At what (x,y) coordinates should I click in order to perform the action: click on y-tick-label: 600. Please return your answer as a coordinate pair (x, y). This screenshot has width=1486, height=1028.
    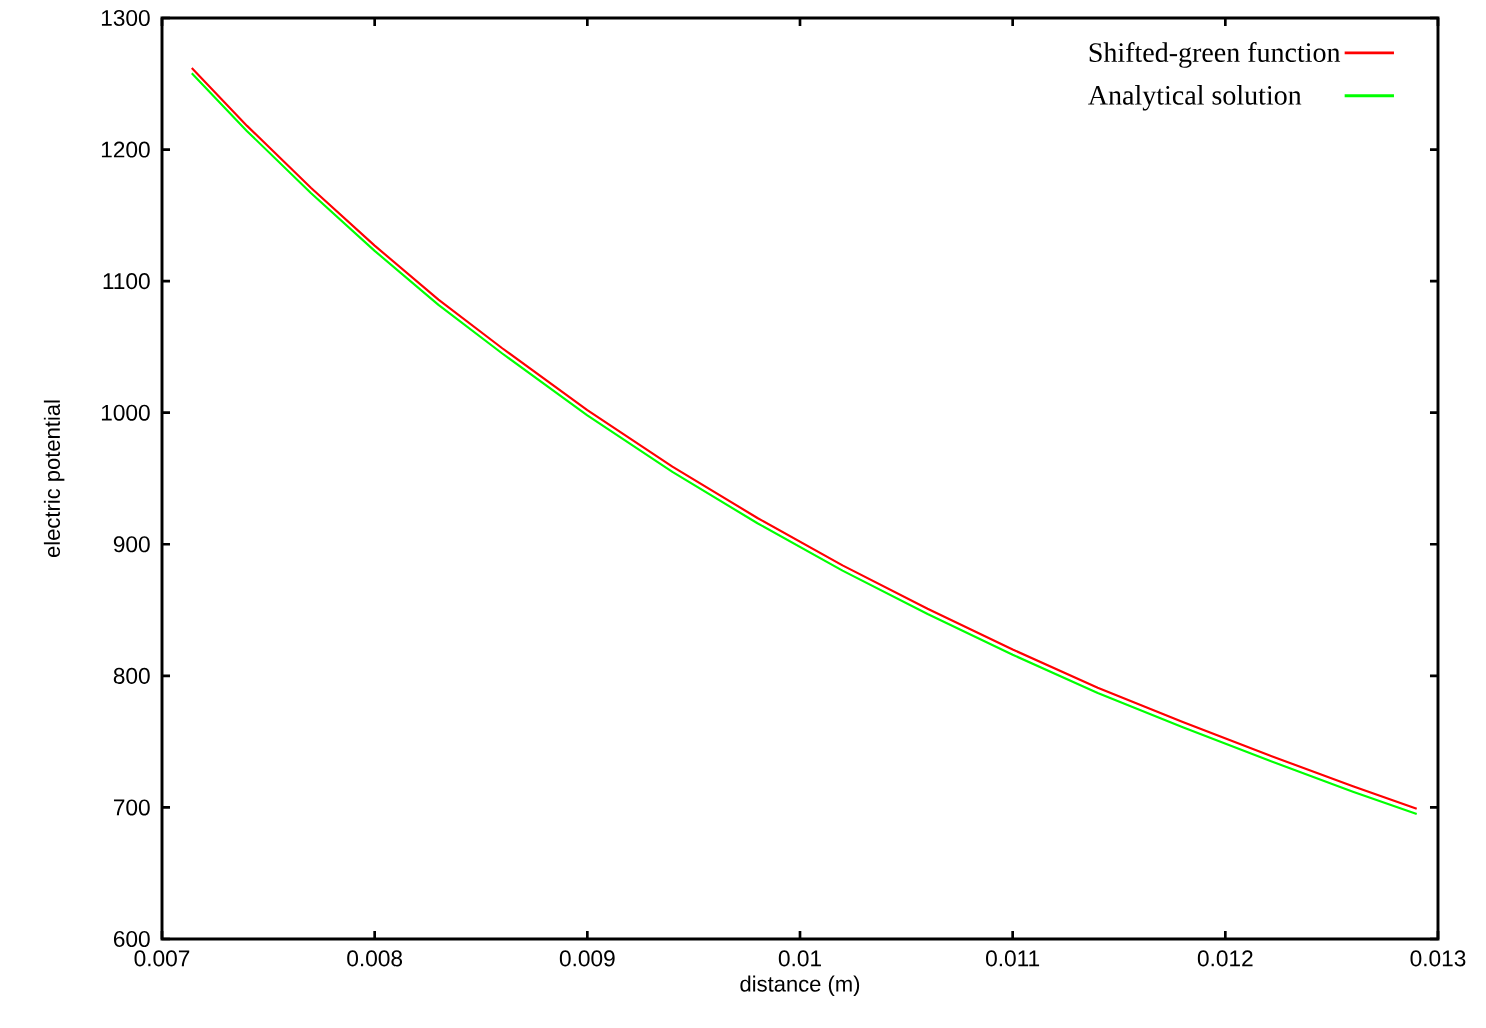
    Looking at the image, I should click on (131, 939).